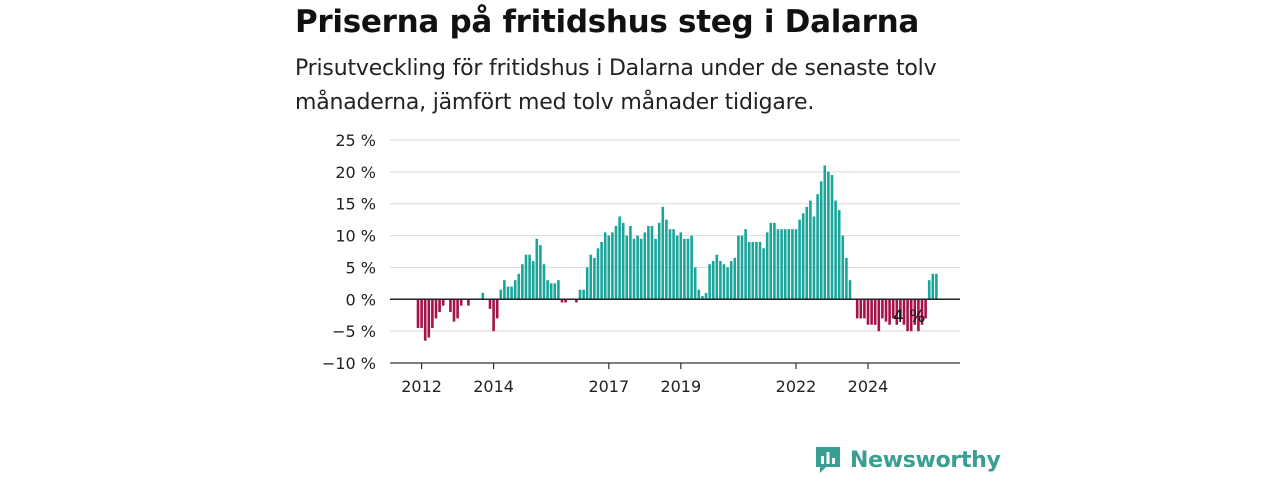  I want to click on x-tick-label: 2019, so click(680, 386).